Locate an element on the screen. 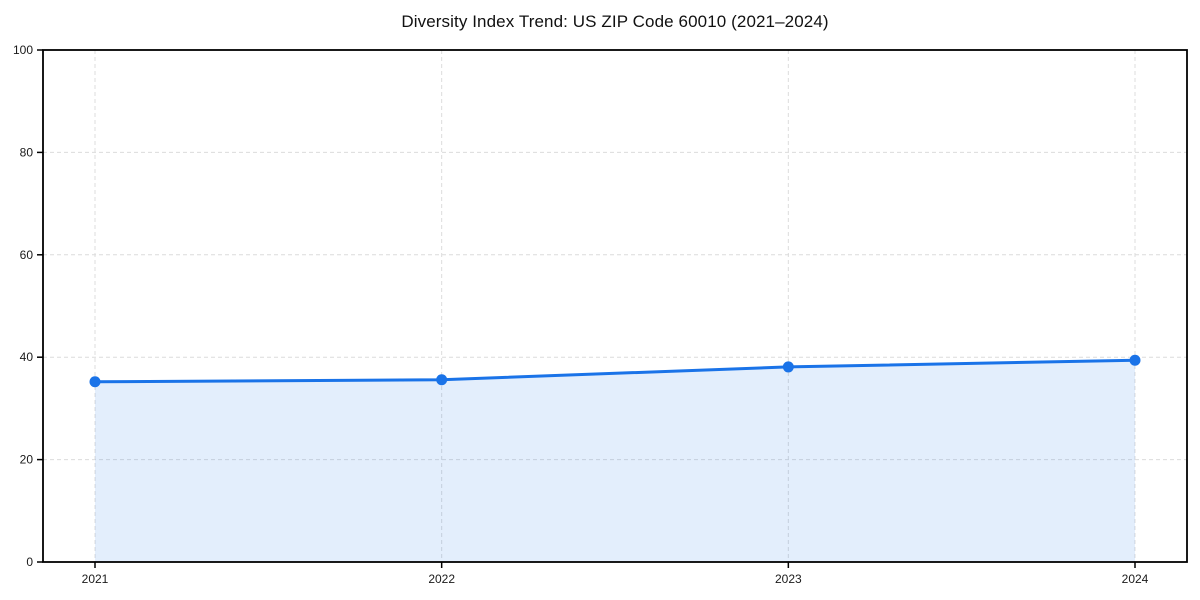 Image resolution: width=1200 pixels, height=600 pixels. y-axis-tick-label: 0 is located at coordinates (29, 562).